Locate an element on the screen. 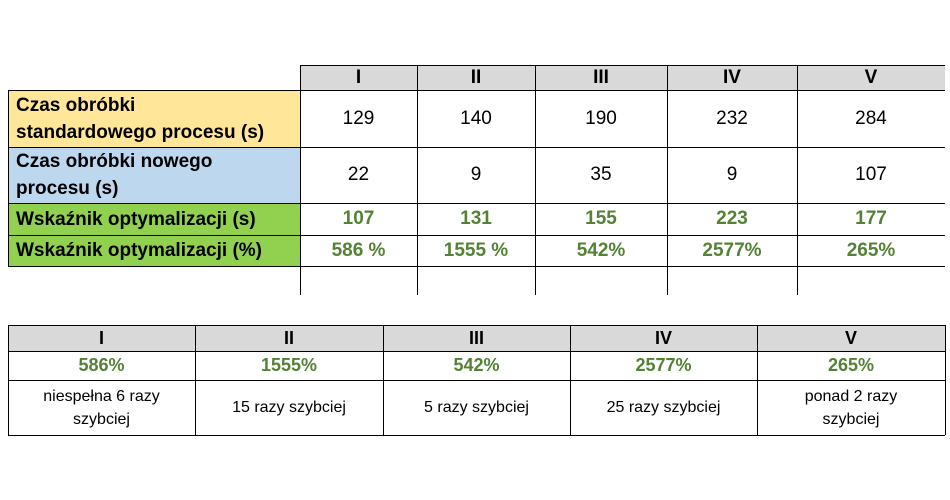  label-line: procesu (s) is located at coordinates (67, 188).